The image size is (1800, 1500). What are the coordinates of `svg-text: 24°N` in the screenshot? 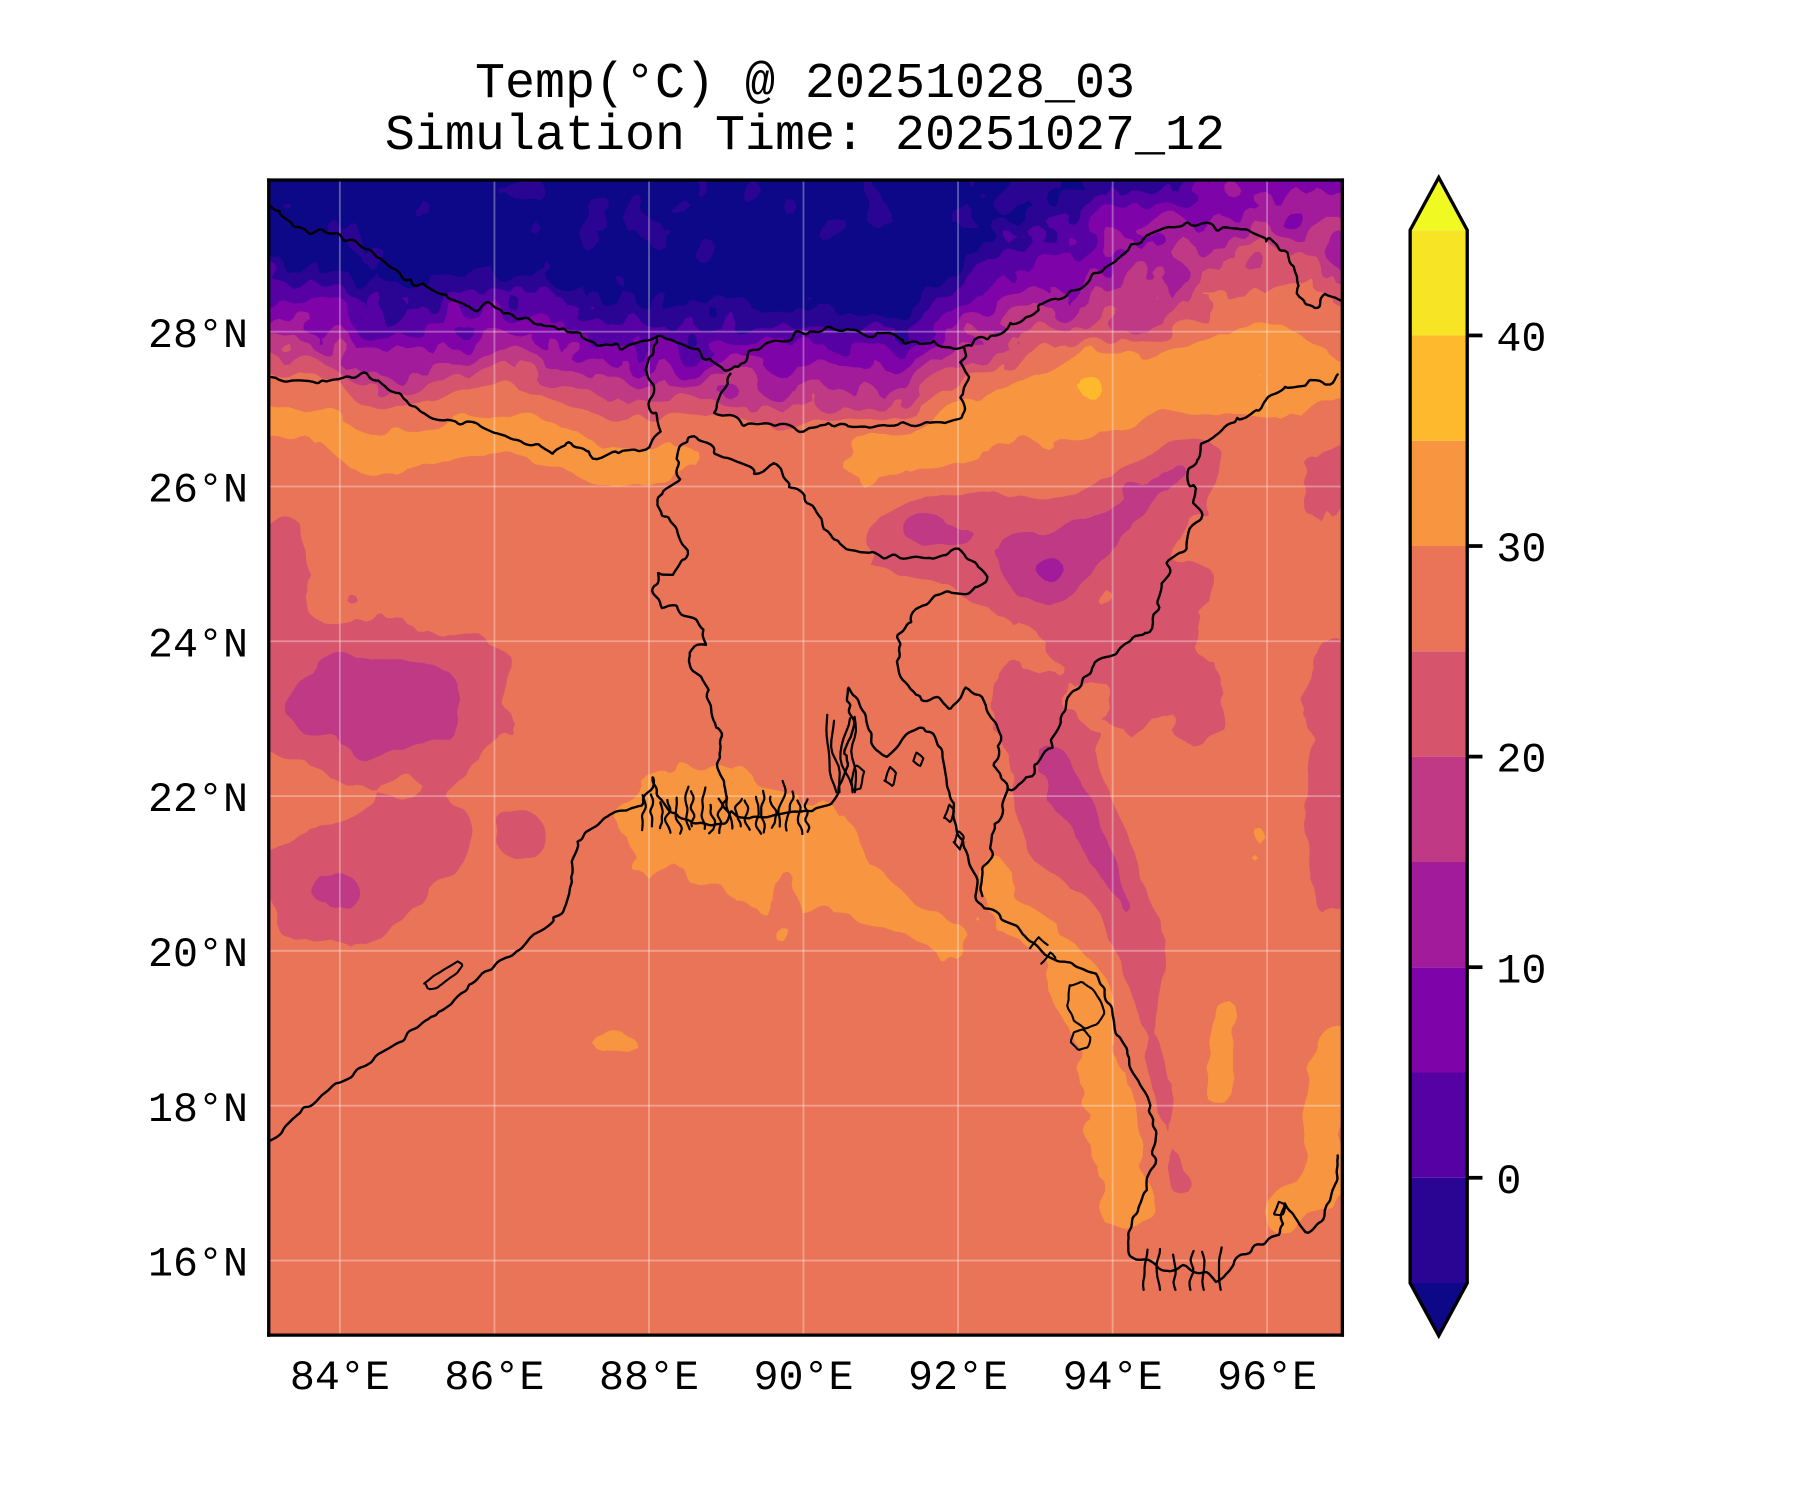 It's located at (198, 645).